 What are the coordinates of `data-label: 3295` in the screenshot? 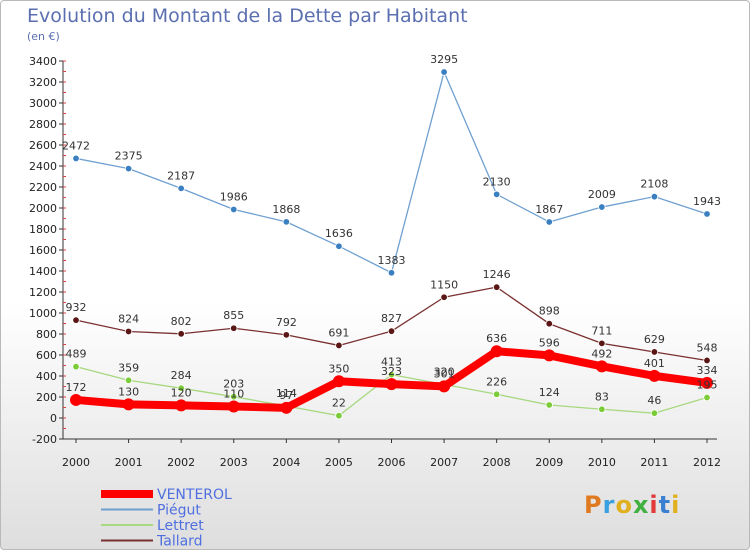 It's located at (444, 59).